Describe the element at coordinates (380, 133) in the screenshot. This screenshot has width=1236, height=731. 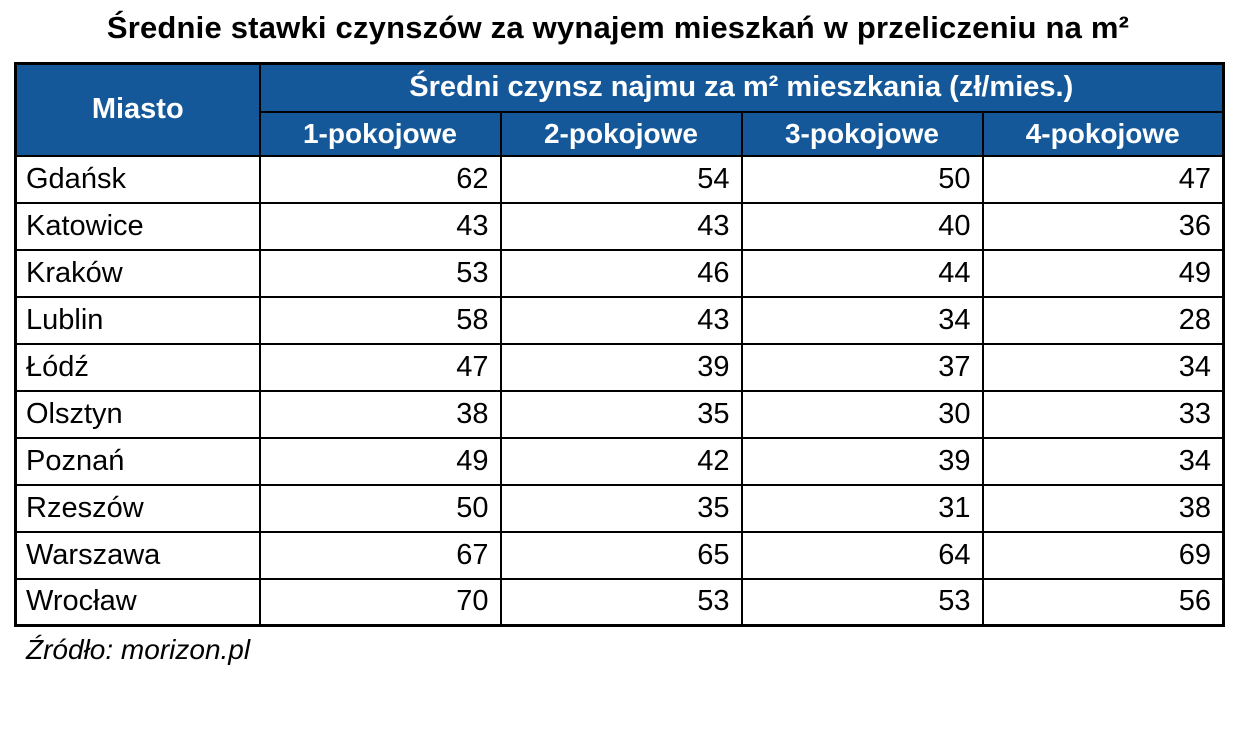
I see `column-header-1-room: 1-pokojowe` at that location.